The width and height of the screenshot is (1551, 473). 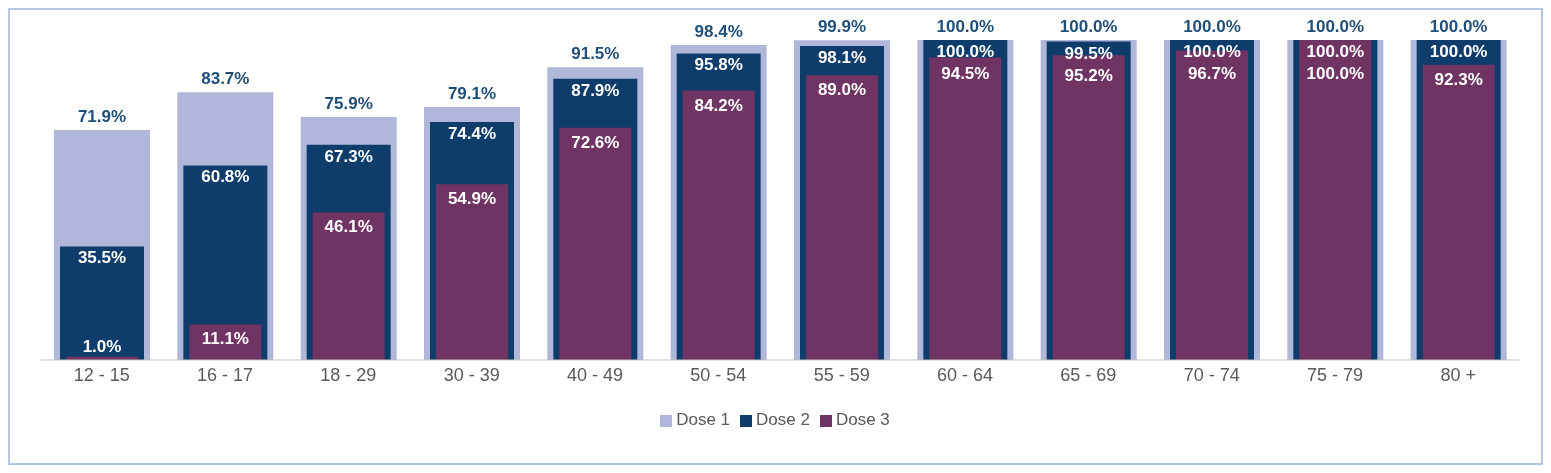 What do you see at coordinates (842, 58) in the screenshot?
I see `data-label: 98.1%` at bounding box center [842, 58].